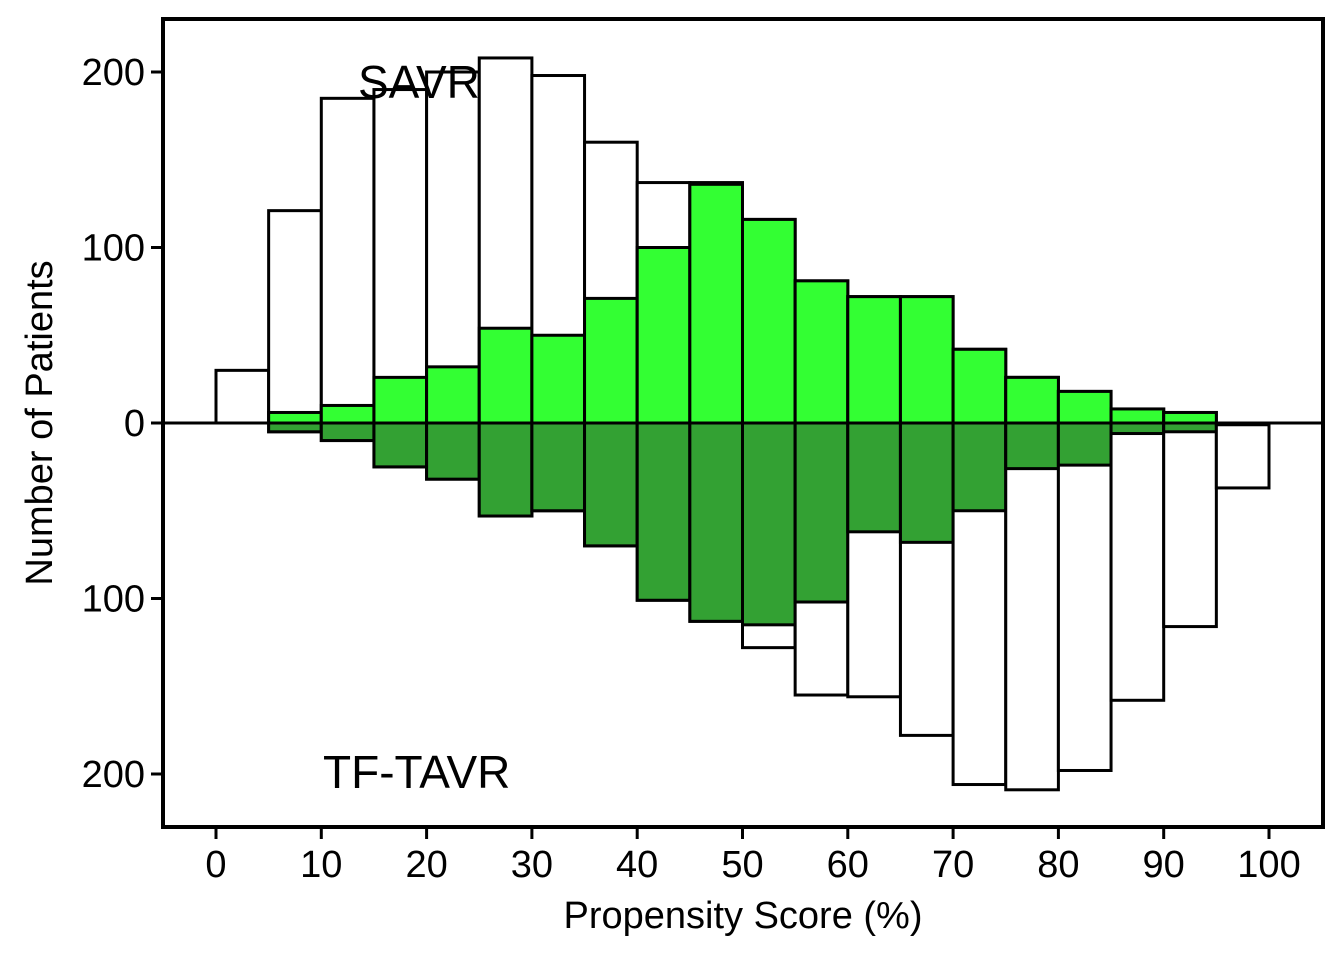 The width and height of the screenshot is (1344, 965). Describe the element at coordinates (1164, 865) in the screenshot. I see `x-tick-label: 90` at that location.